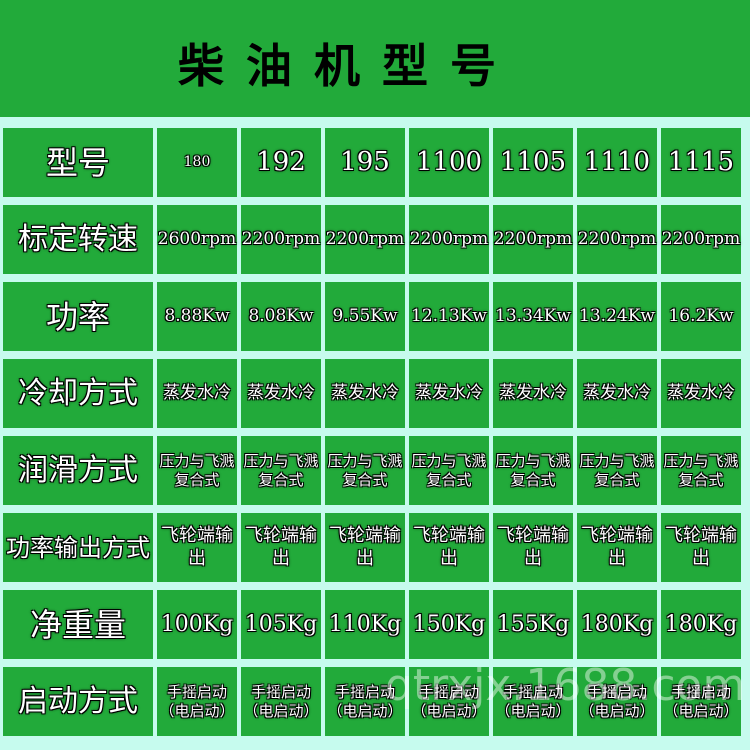  Describe the element at coordinates (78, 624) in the screenshot. I see `row-header: 净重量` at that location.